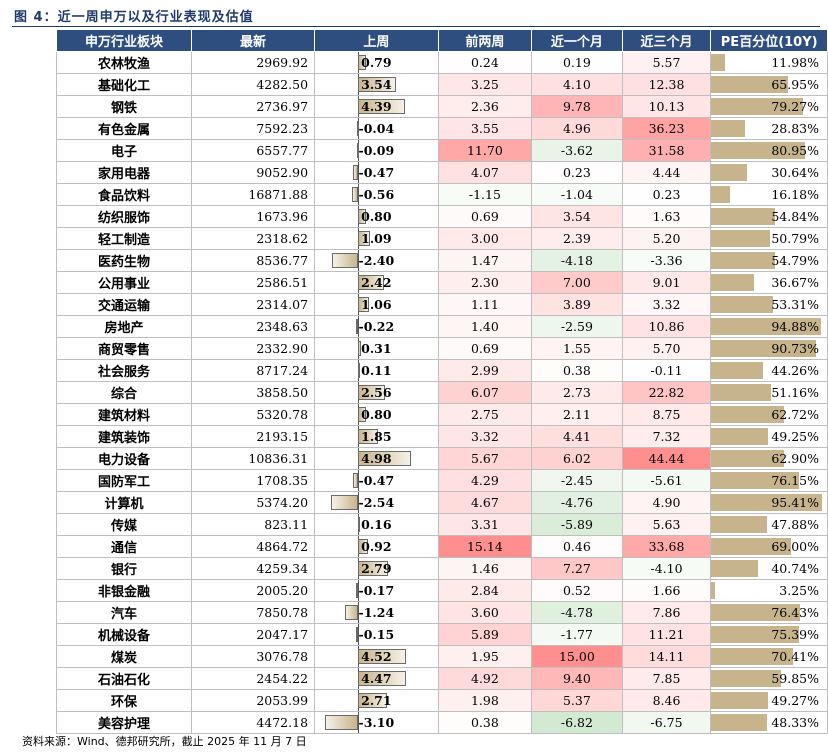 The height and width of the screenshot is (752, 828). What do you see at coordinates (666, 150) in the screenshot?
I see `three-month-change-value: 31.58` at bounding box center [666, 150].